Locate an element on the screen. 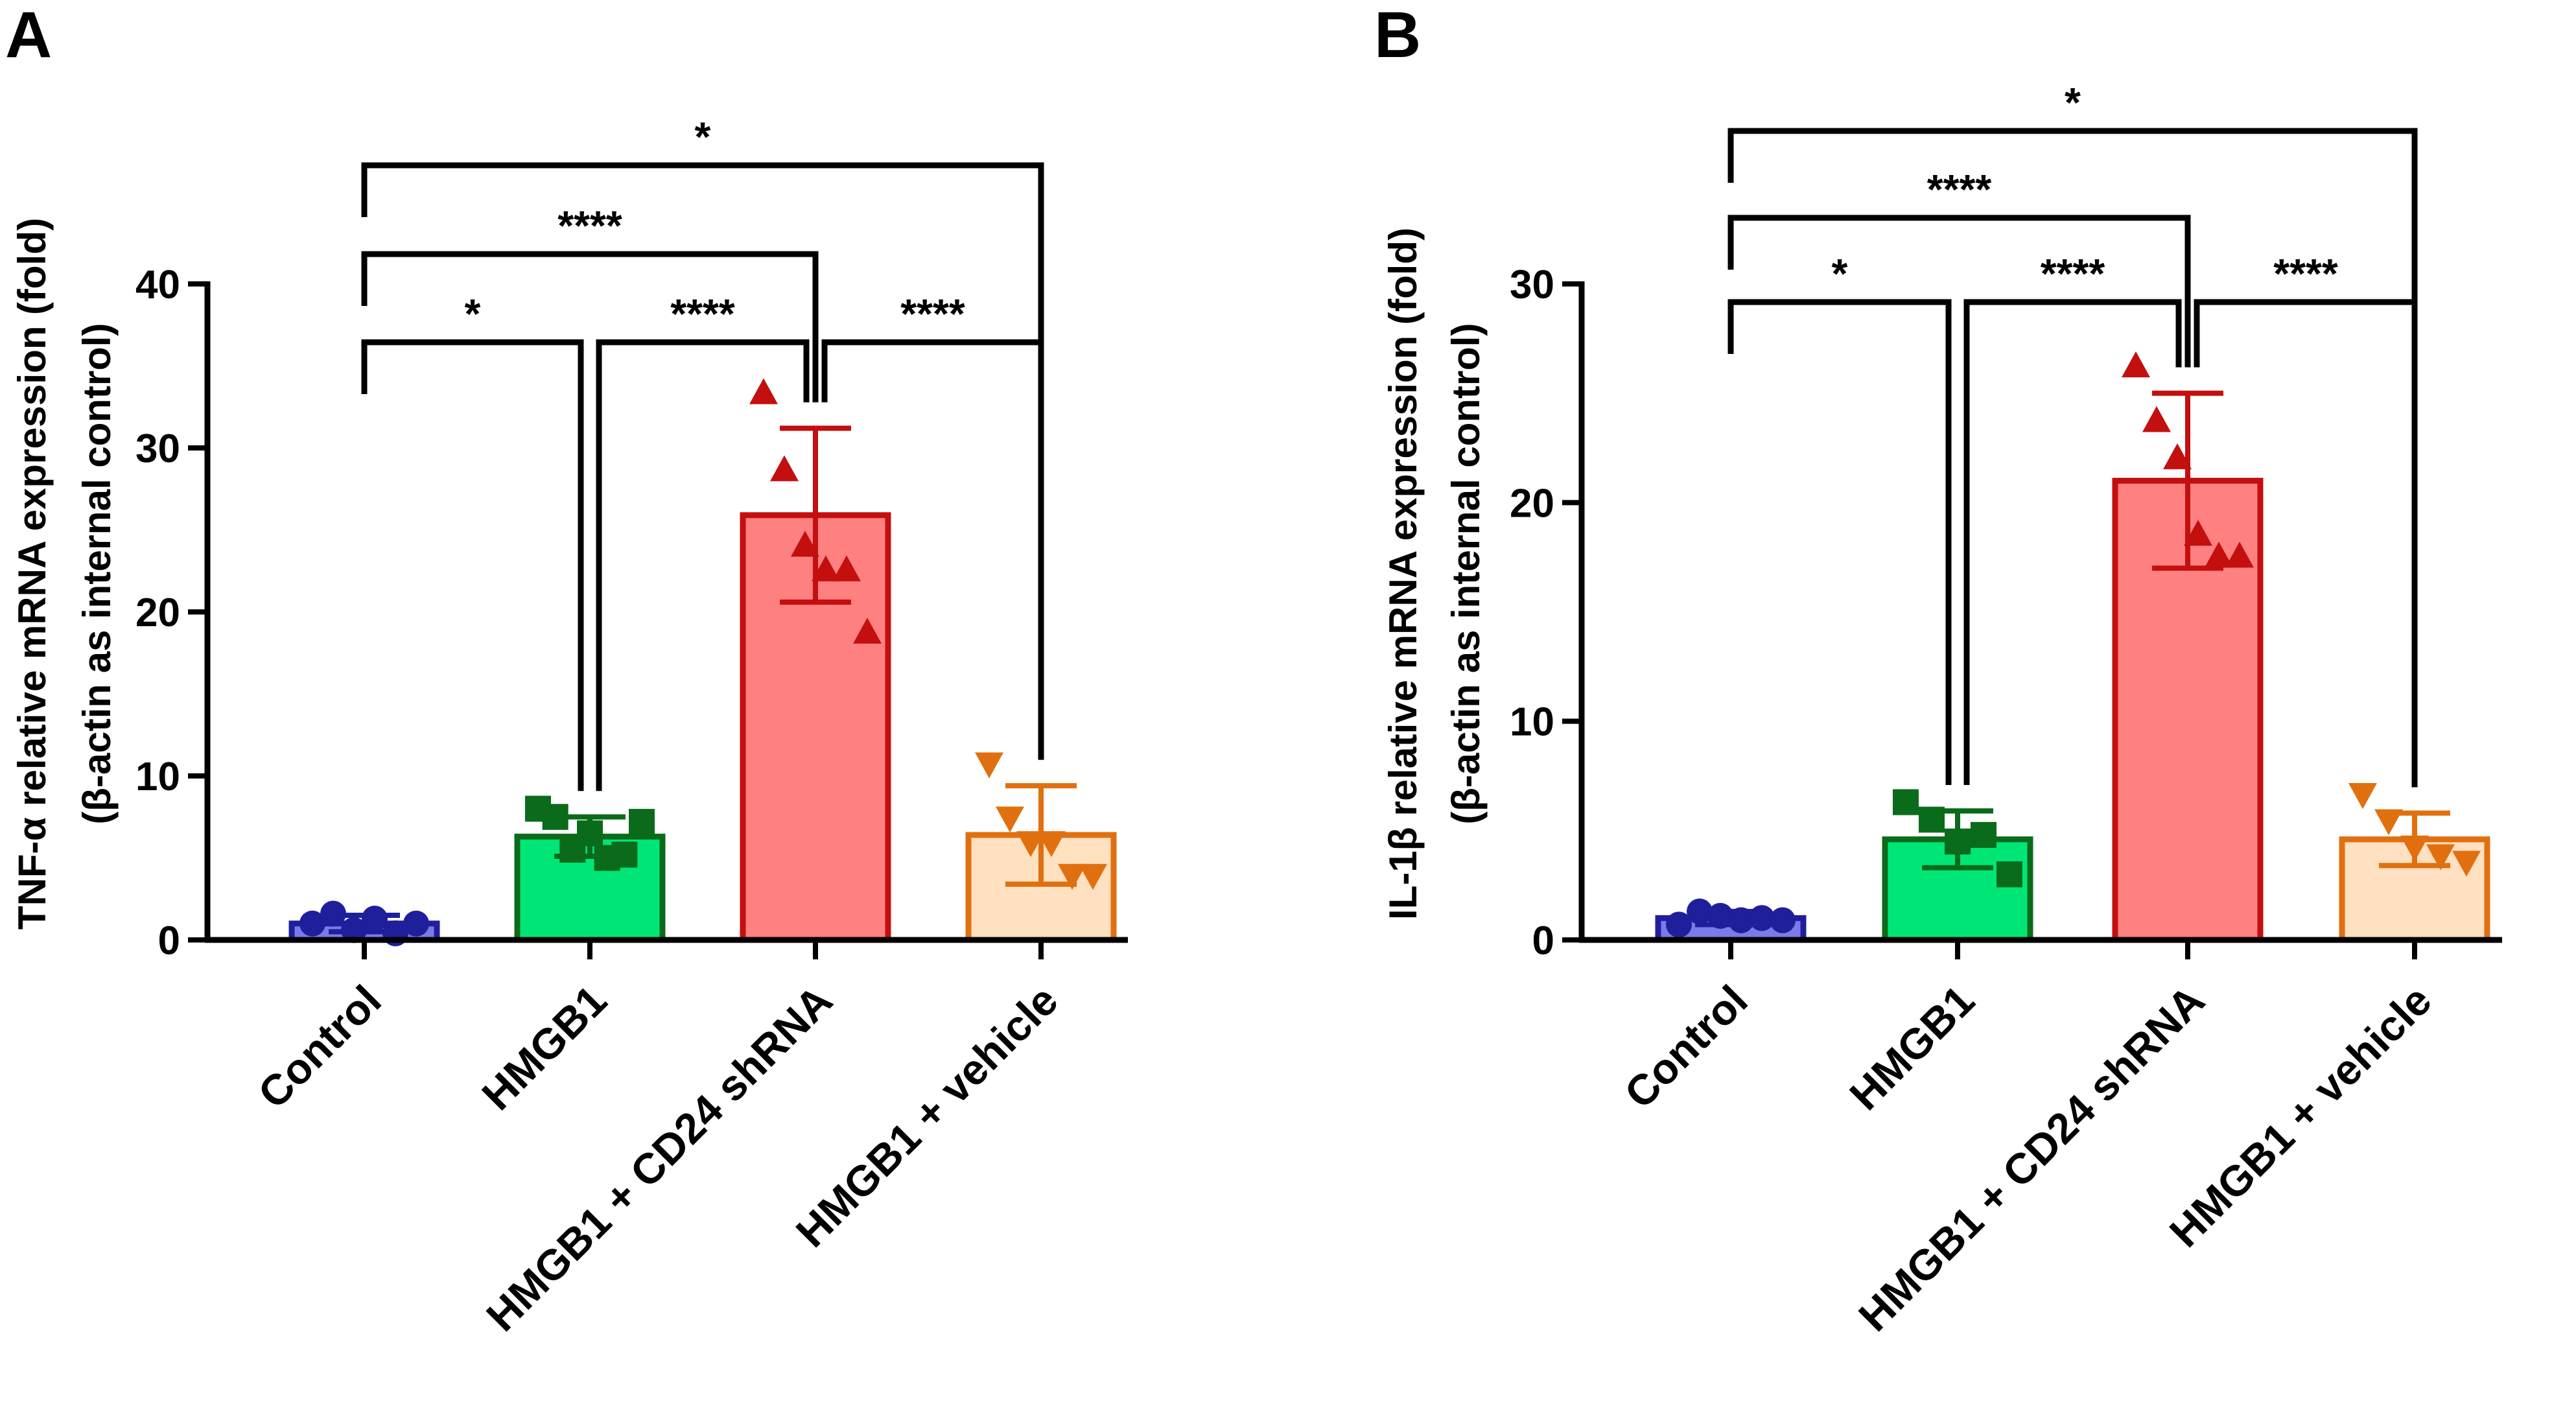 The image size is (2576, 1406). y-axis-title: TNF-α relative mRNA expression (fold) is located at coordinates (32, 574).